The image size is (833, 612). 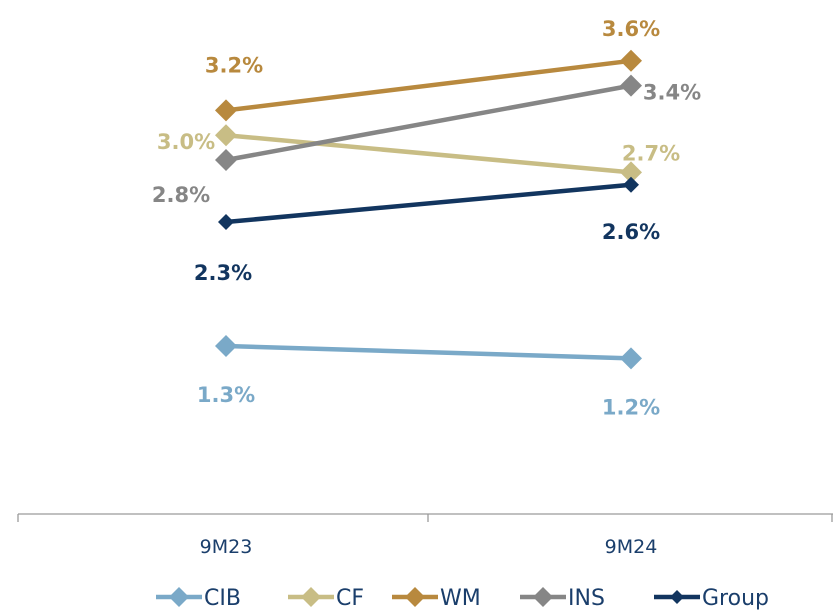 I want to click on data-label-group: 2.6%, so click(x=631, y=232).